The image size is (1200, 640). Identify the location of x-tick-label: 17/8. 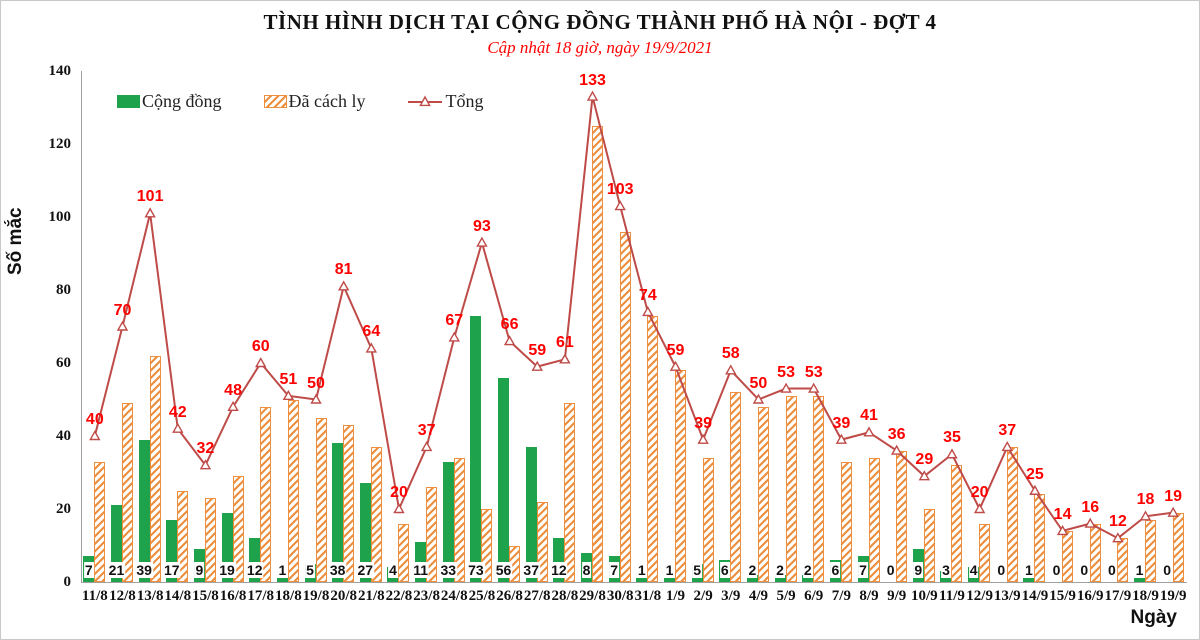
(261, 596).